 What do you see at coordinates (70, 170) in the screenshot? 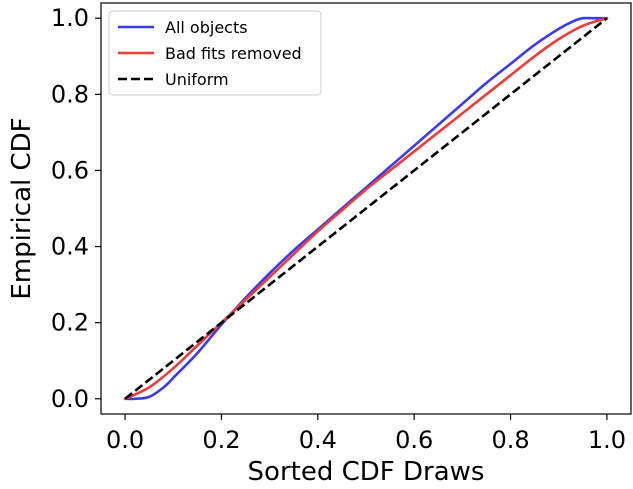
I see `y-tick-label: 0.6` at bounding box center [70, 170].